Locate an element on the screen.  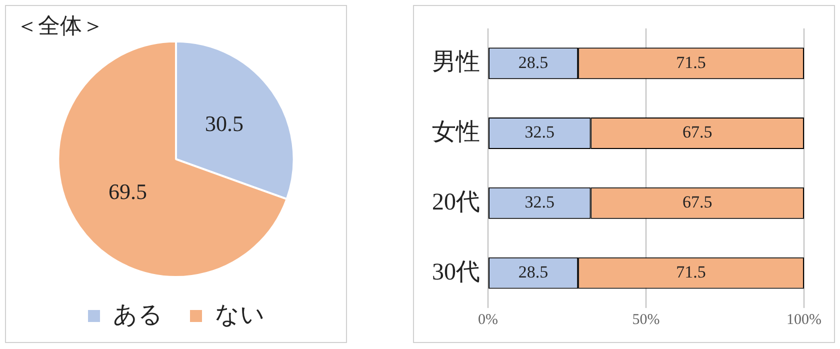
chart-title: ＜全体＞ is located at coordinates (60, 25).